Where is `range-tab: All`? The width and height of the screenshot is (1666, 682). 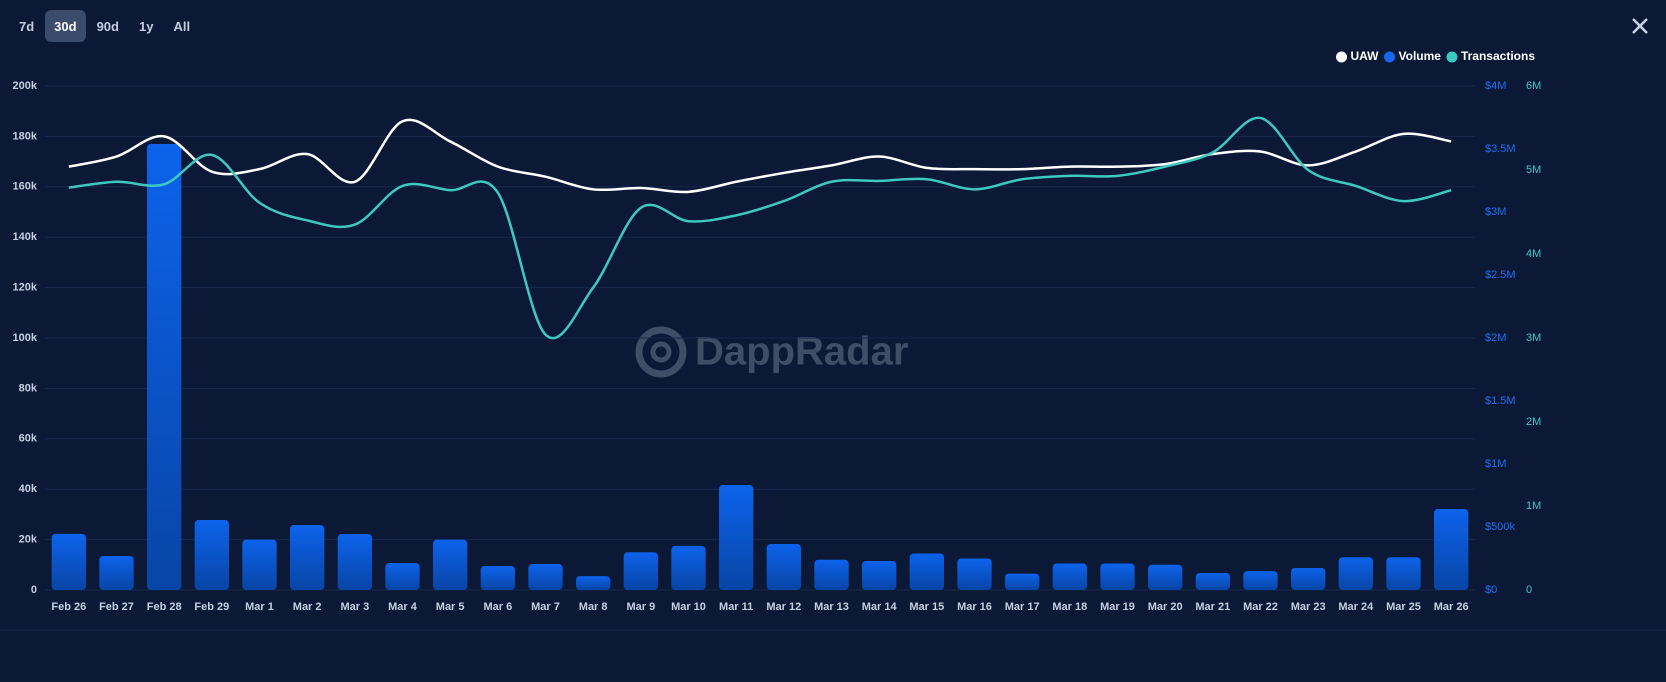
range-tab: All is located at coordinates (181, 26).